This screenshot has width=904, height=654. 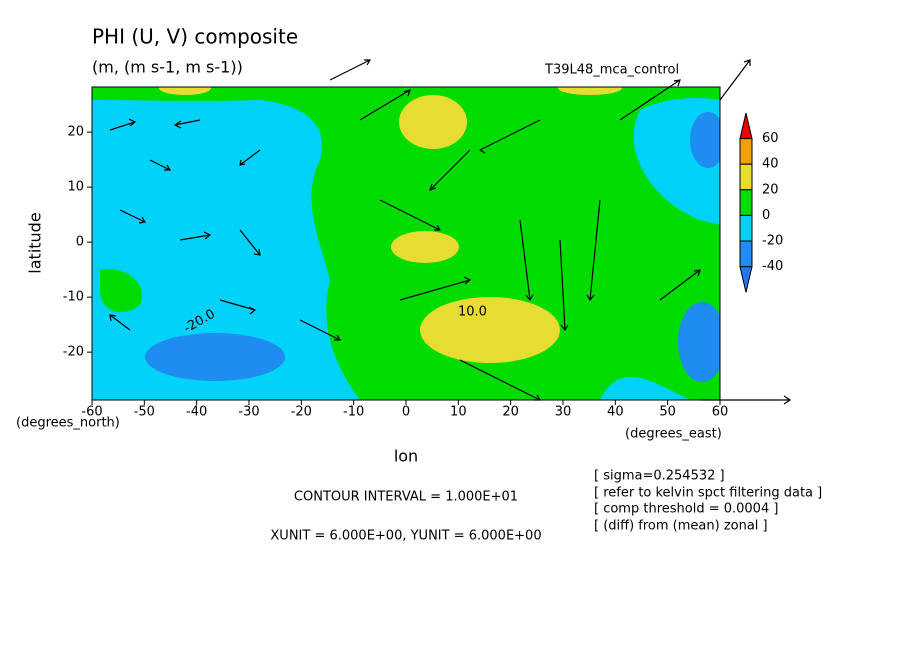 What do you see at coordinates (144, 412) in the screenshot?
I see `x-tick-label: -50` at bounding box center [144, 412].